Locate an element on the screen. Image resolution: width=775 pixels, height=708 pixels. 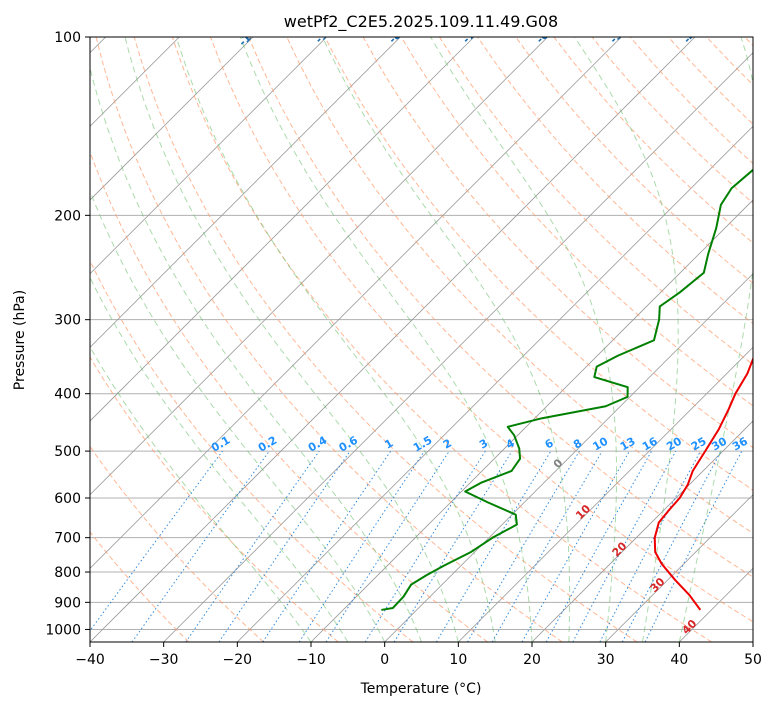
isotherm-label: -80 is located at coordinates (397, 34).